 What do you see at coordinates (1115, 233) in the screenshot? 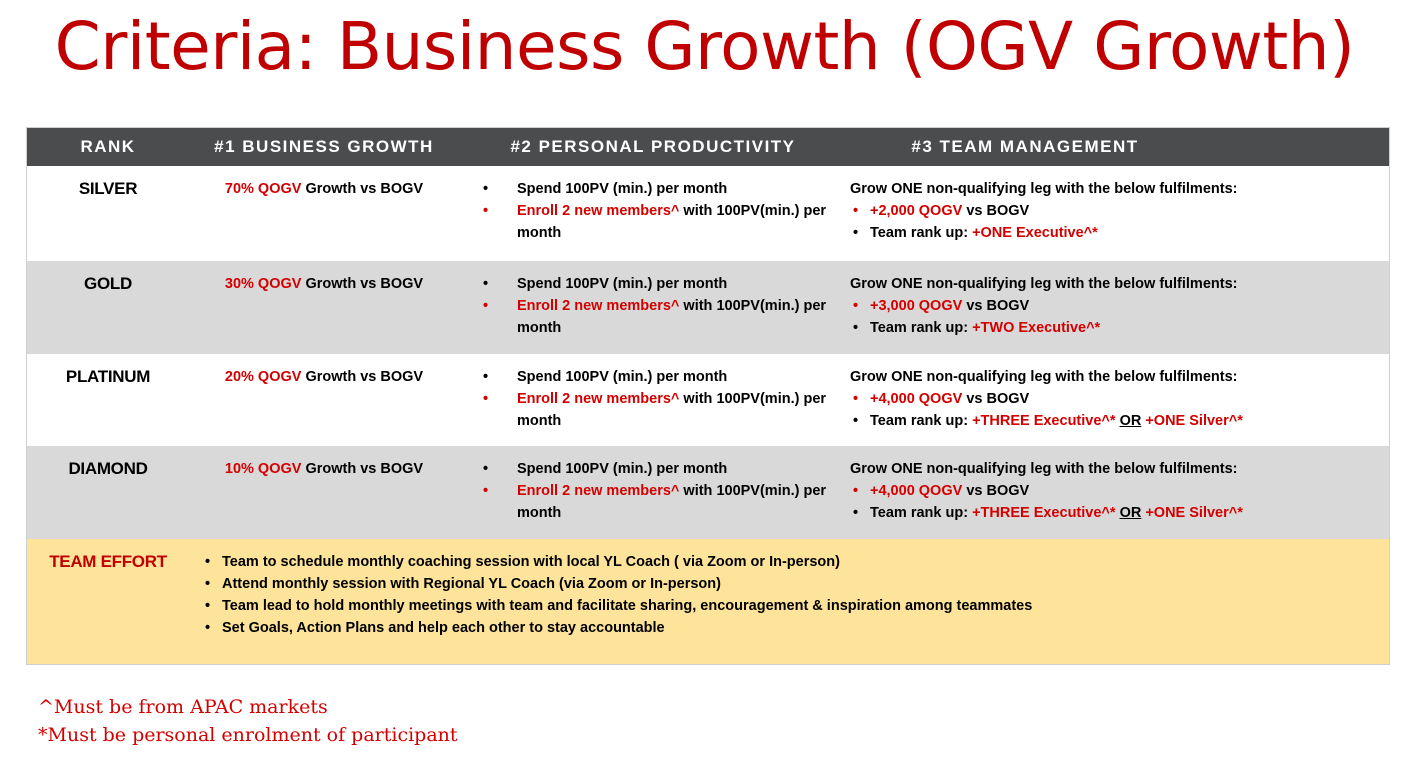
I see `list-item: Team rank up: +ONE Executive^*` at bounding box center [1115, 233].